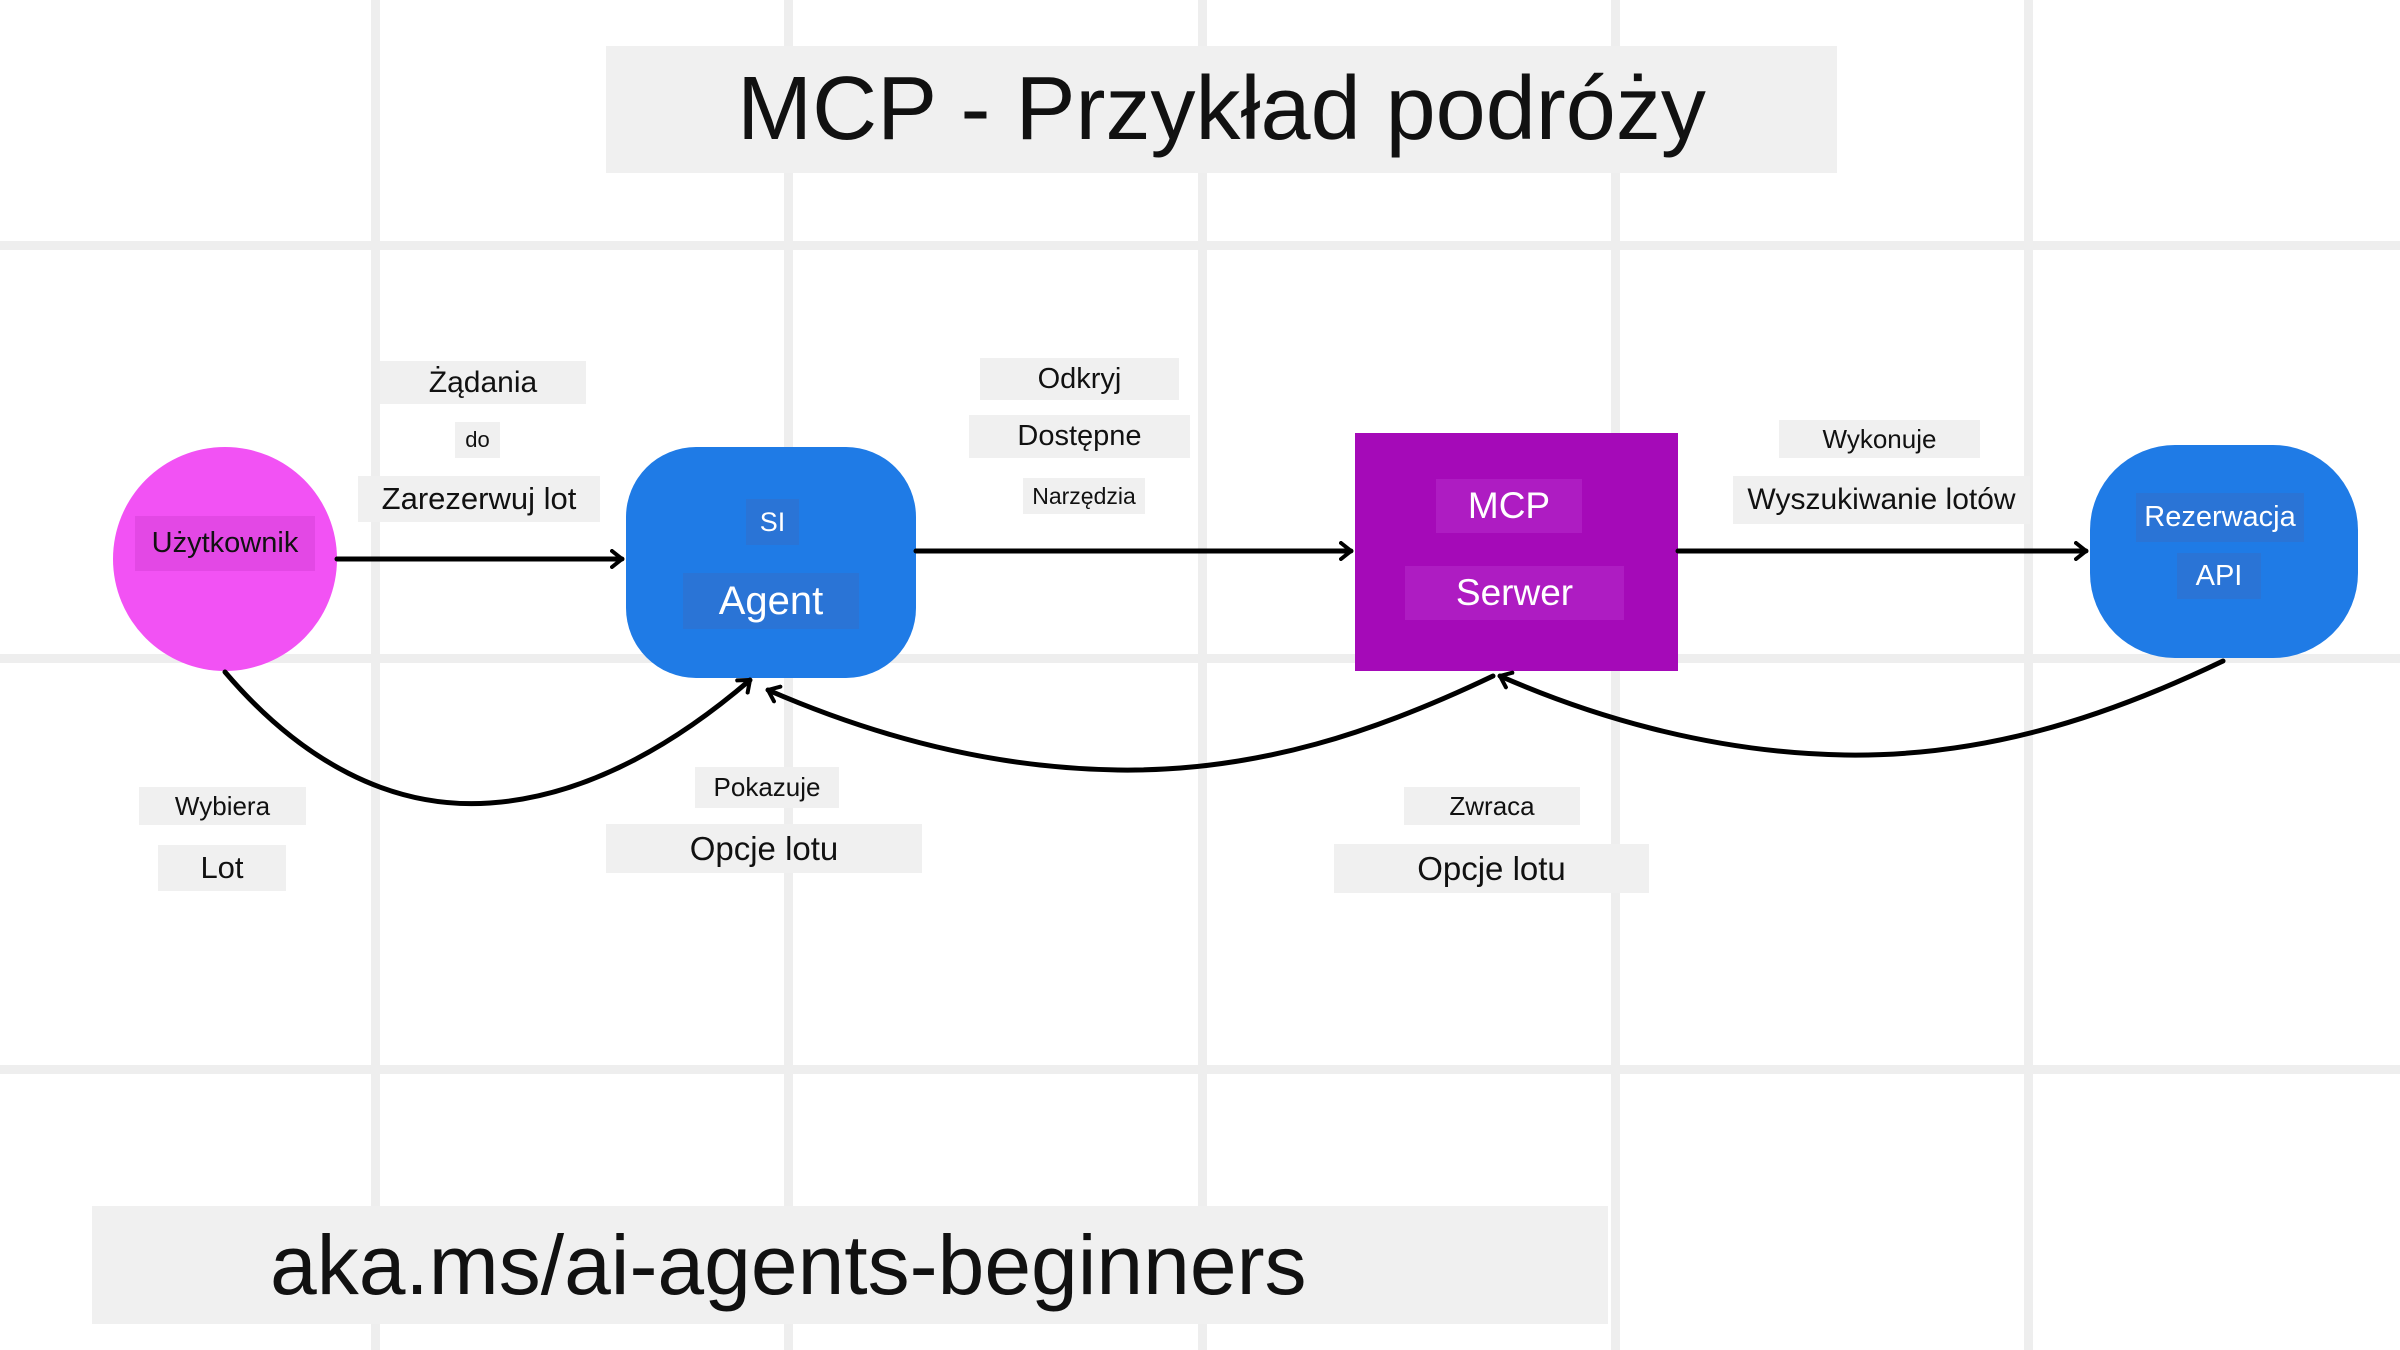  I want to click on edge-label-flight-search: Wyszukiwanie lotów, so click(1881, 500).